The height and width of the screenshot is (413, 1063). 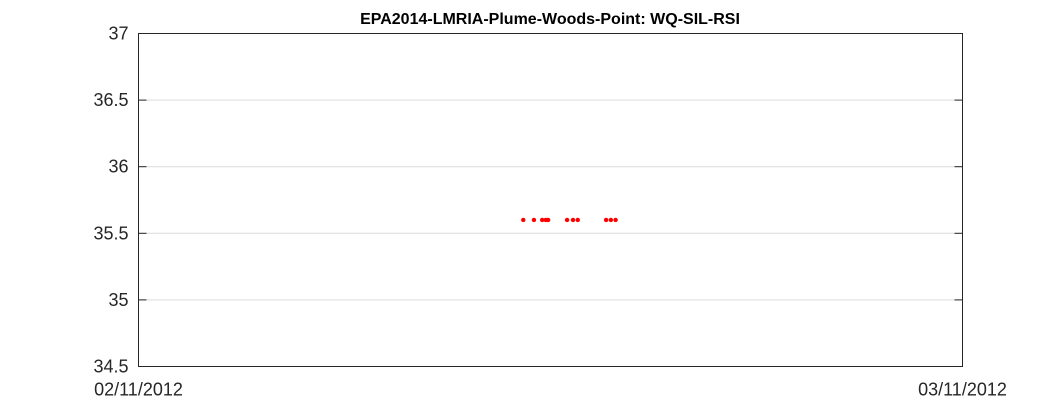 I want to click on y-tick-label: 37, so click(x=118, y=34).